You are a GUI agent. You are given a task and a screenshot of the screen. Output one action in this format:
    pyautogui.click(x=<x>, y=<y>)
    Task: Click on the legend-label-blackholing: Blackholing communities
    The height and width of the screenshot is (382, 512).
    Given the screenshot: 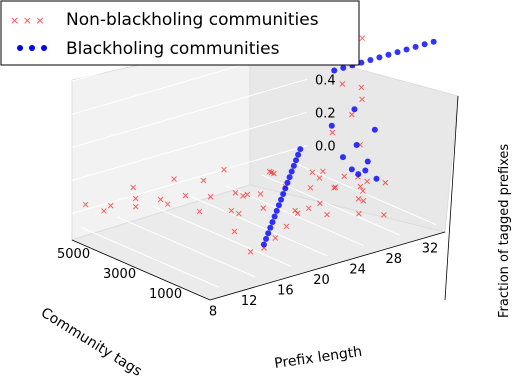 What is the action you would take?
    pyautogui.click(x=173, y=49)
    